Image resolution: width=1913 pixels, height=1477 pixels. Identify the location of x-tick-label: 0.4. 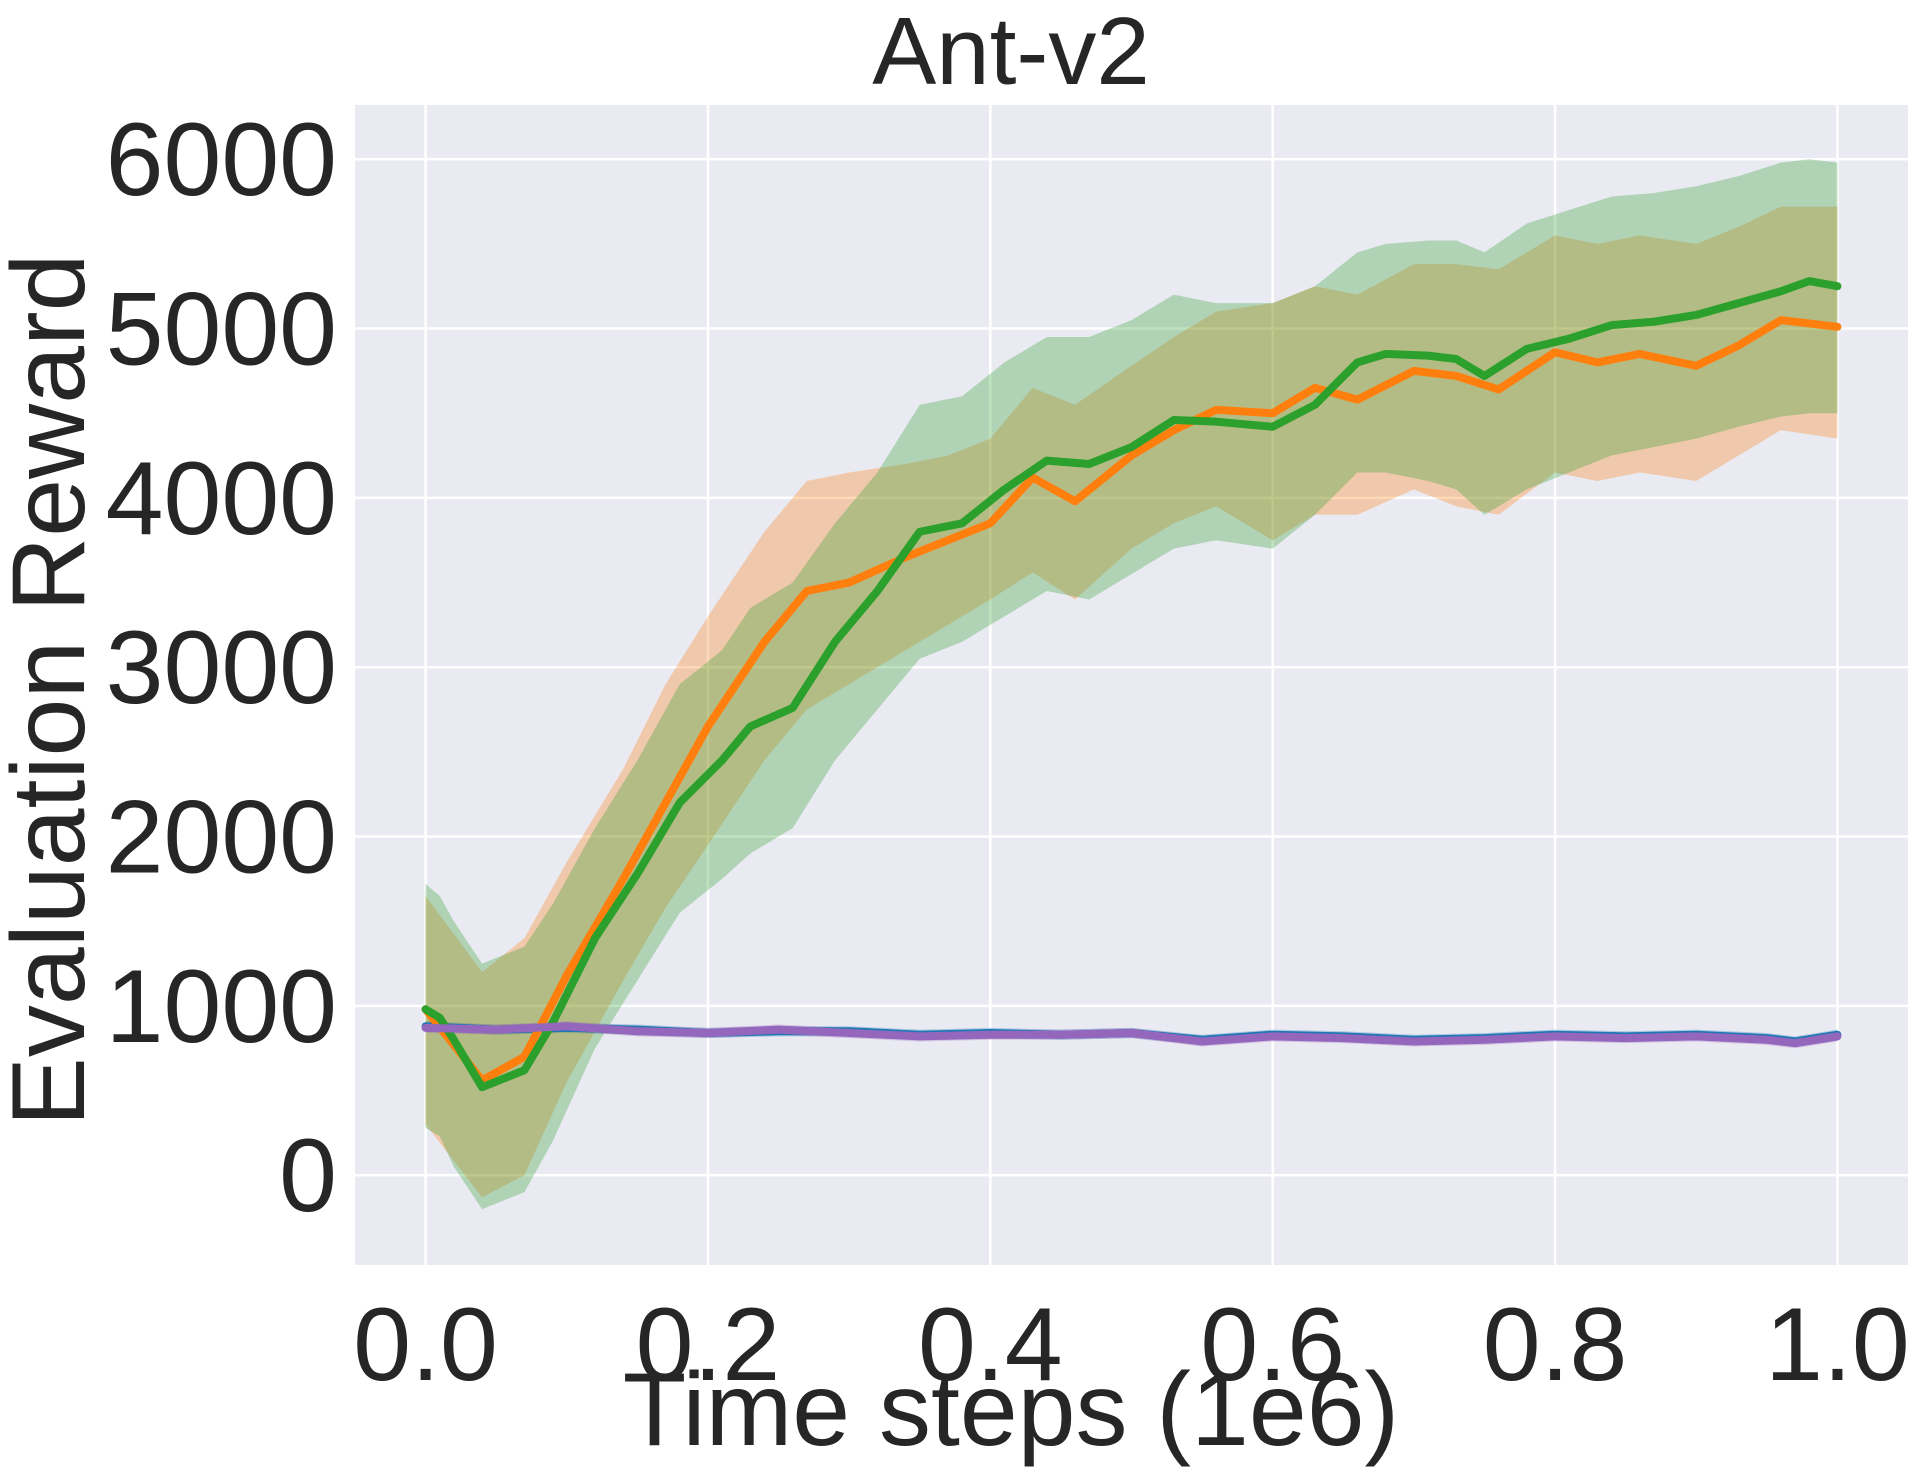
(990, 1345).